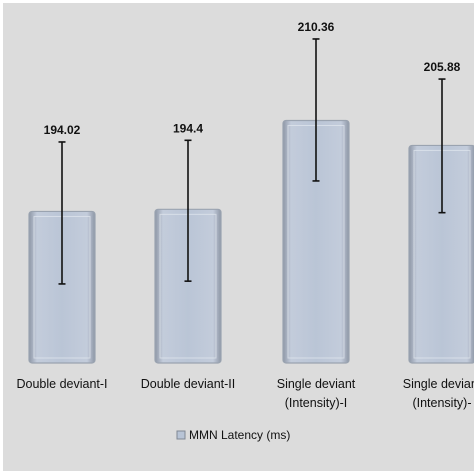 The width and height of the screenshot is (474, 474). Describe the element at coordinates (438, 393) in the screenshot. I see `category-label-4: Single deviant (Intensity)-` at that location.